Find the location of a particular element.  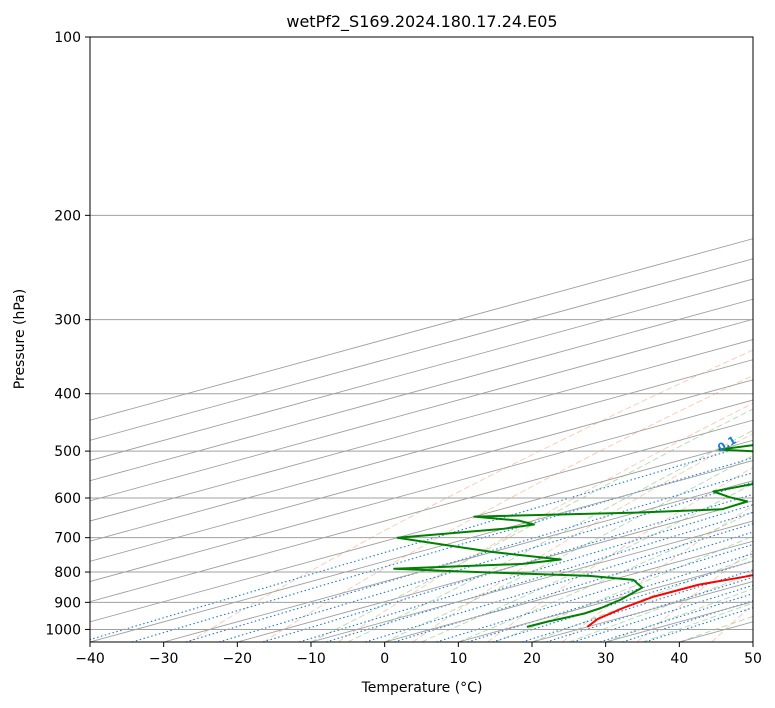

x-tick-label: 20 is located at coordinates (532, 659).